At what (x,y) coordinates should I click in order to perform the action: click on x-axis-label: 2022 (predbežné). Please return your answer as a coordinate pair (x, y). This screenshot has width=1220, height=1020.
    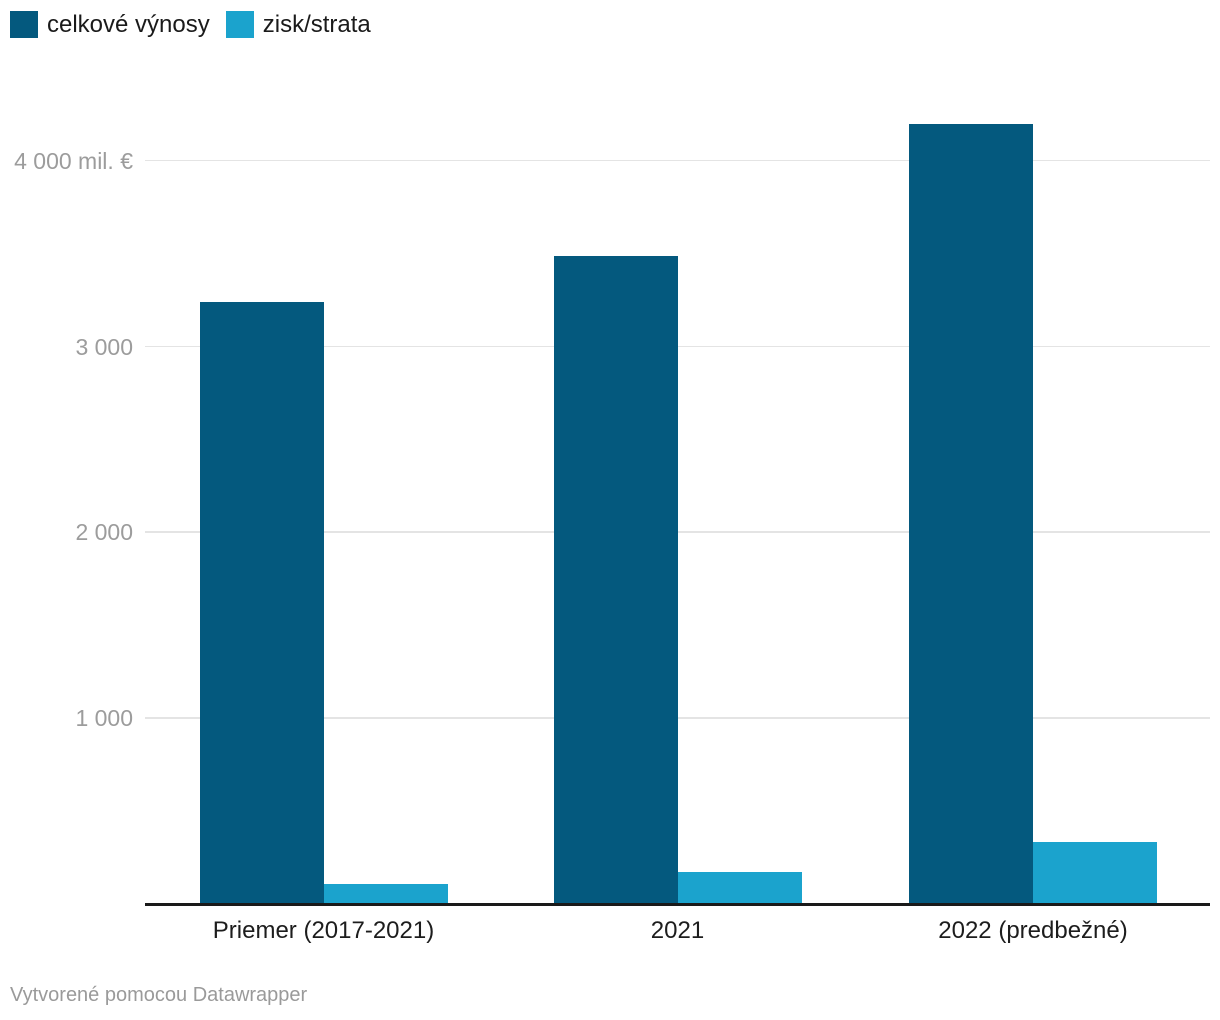
    Looking at the image, I should click on (1033, 930).